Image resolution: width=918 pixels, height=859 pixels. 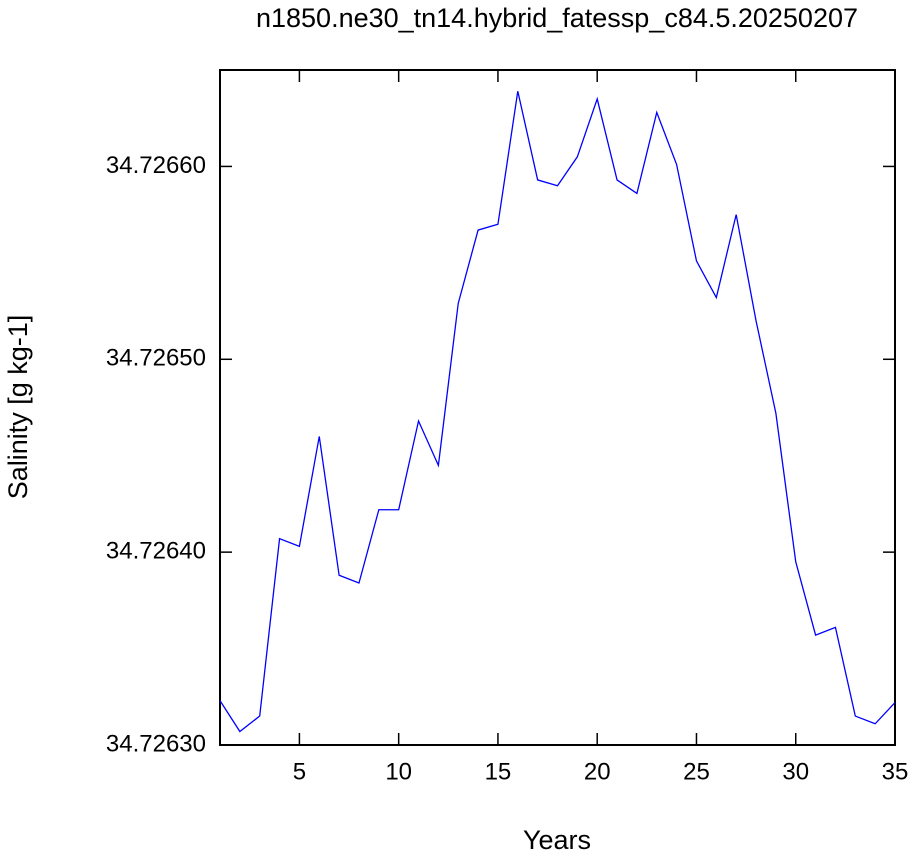 I want to click on x-axis-label: Years, so click(x=557, y=840).